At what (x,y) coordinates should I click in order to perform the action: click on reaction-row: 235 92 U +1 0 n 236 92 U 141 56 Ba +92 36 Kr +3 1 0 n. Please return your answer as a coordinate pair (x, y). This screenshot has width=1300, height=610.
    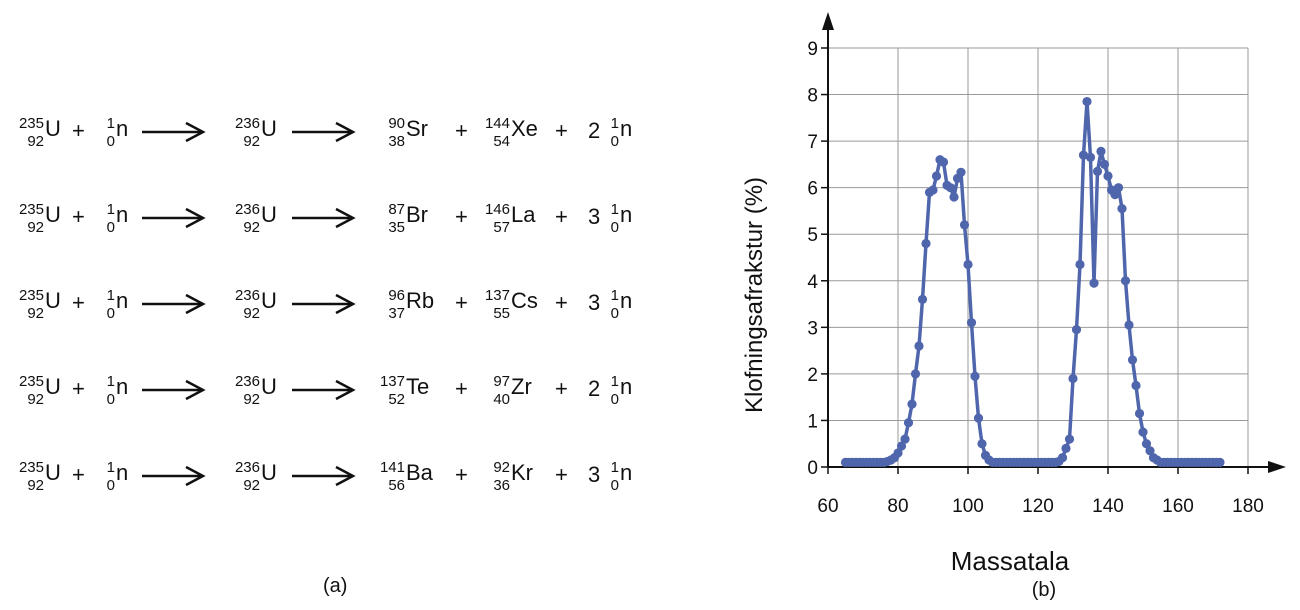
    Looking at the image, I should click on (350, 476).